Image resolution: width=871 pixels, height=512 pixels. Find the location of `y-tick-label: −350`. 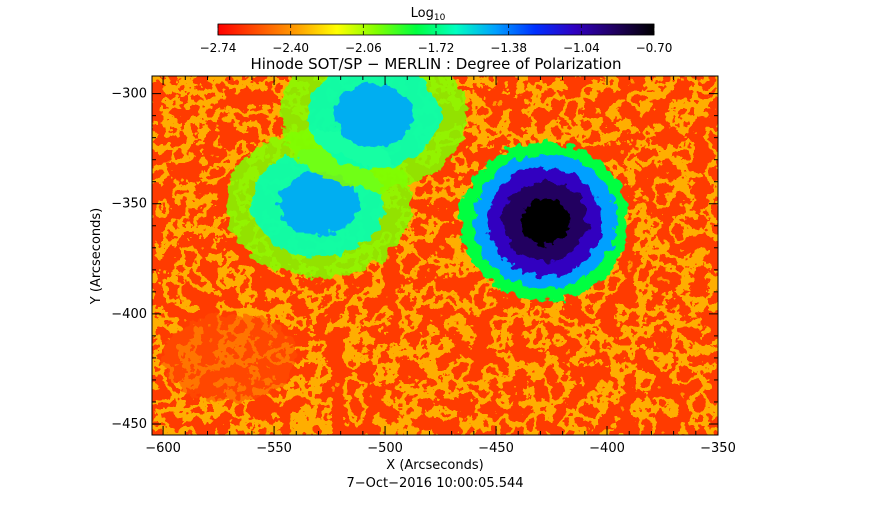

y-tick-label: −350 is located at coordinates (129, 204).